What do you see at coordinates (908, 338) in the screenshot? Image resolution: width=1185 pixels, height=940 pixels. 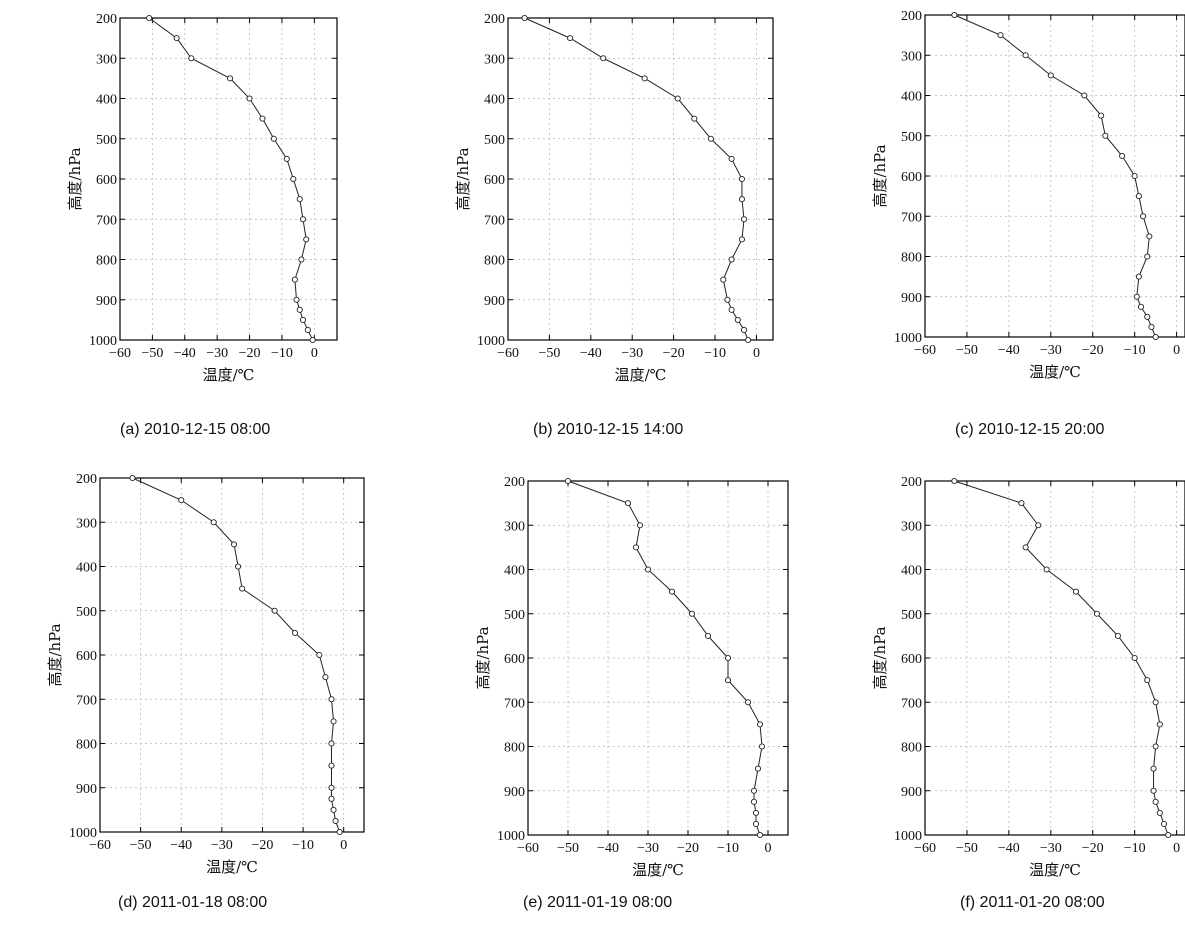 I see `y-tick-label: 1000` at bounding box center [908, 338].